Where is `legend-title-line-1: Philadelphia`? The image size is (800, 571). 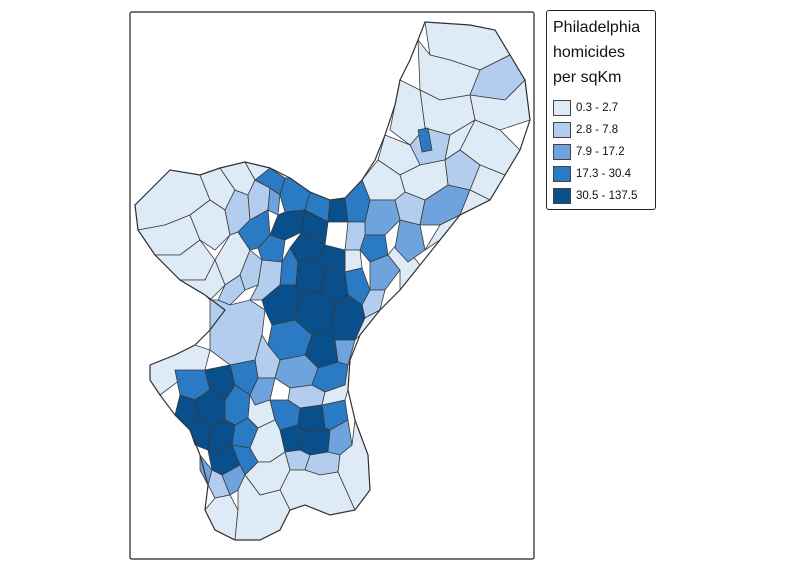 legend-title-line-1: Philadelphia is located at coordinates (597, 27).